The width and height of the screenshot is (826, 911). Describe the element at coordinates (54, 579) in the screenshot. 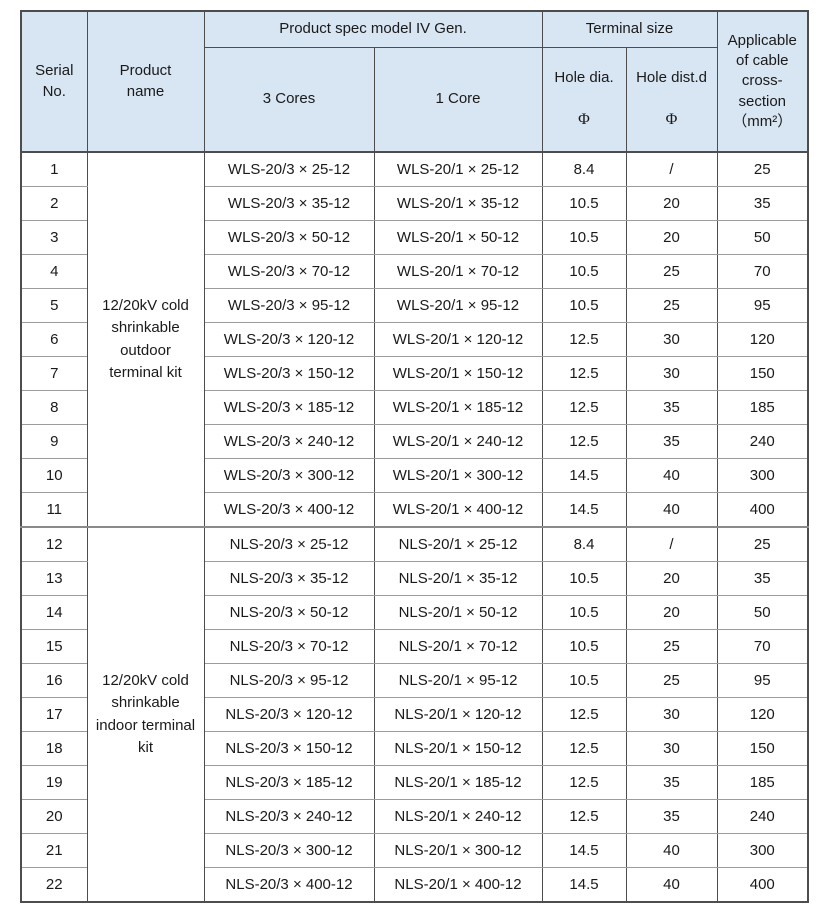

I see `serial-cell: 13` at that location.